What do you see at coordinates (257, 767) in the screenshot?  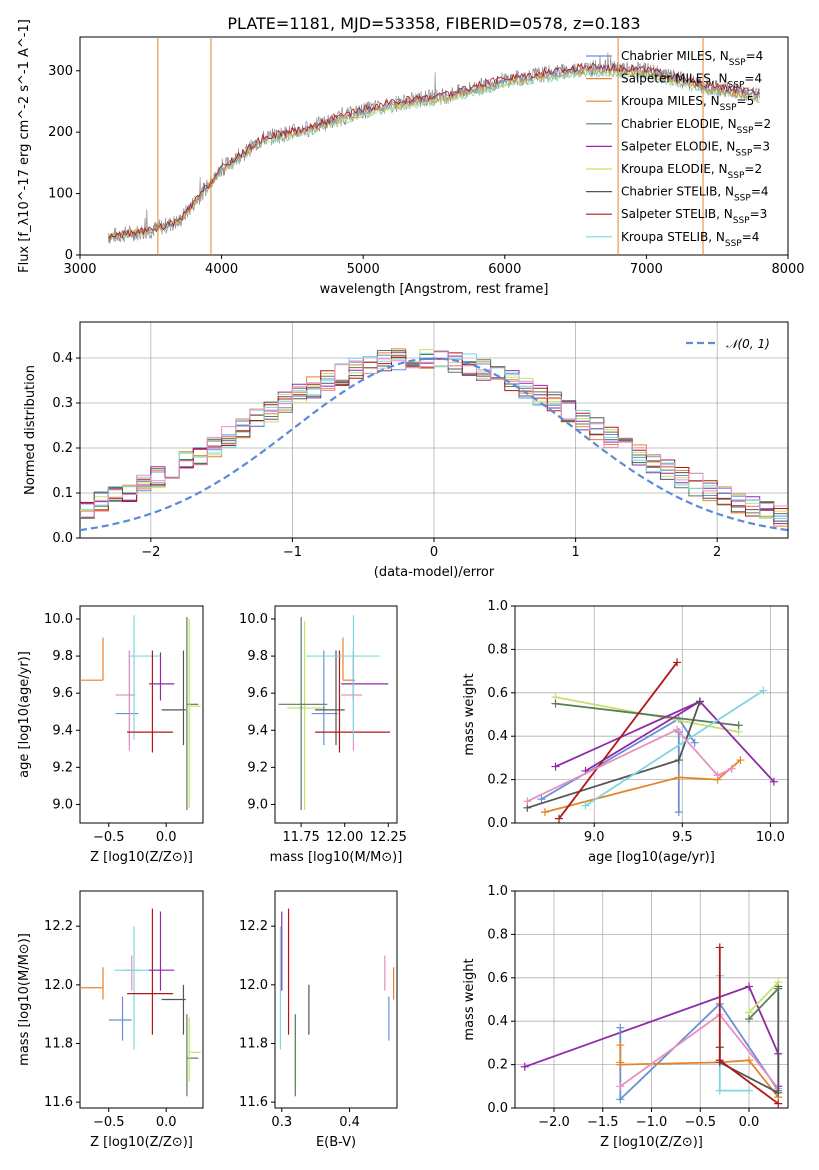 I see `y-tick-label: 9.2` at bounding box center [257, 767].